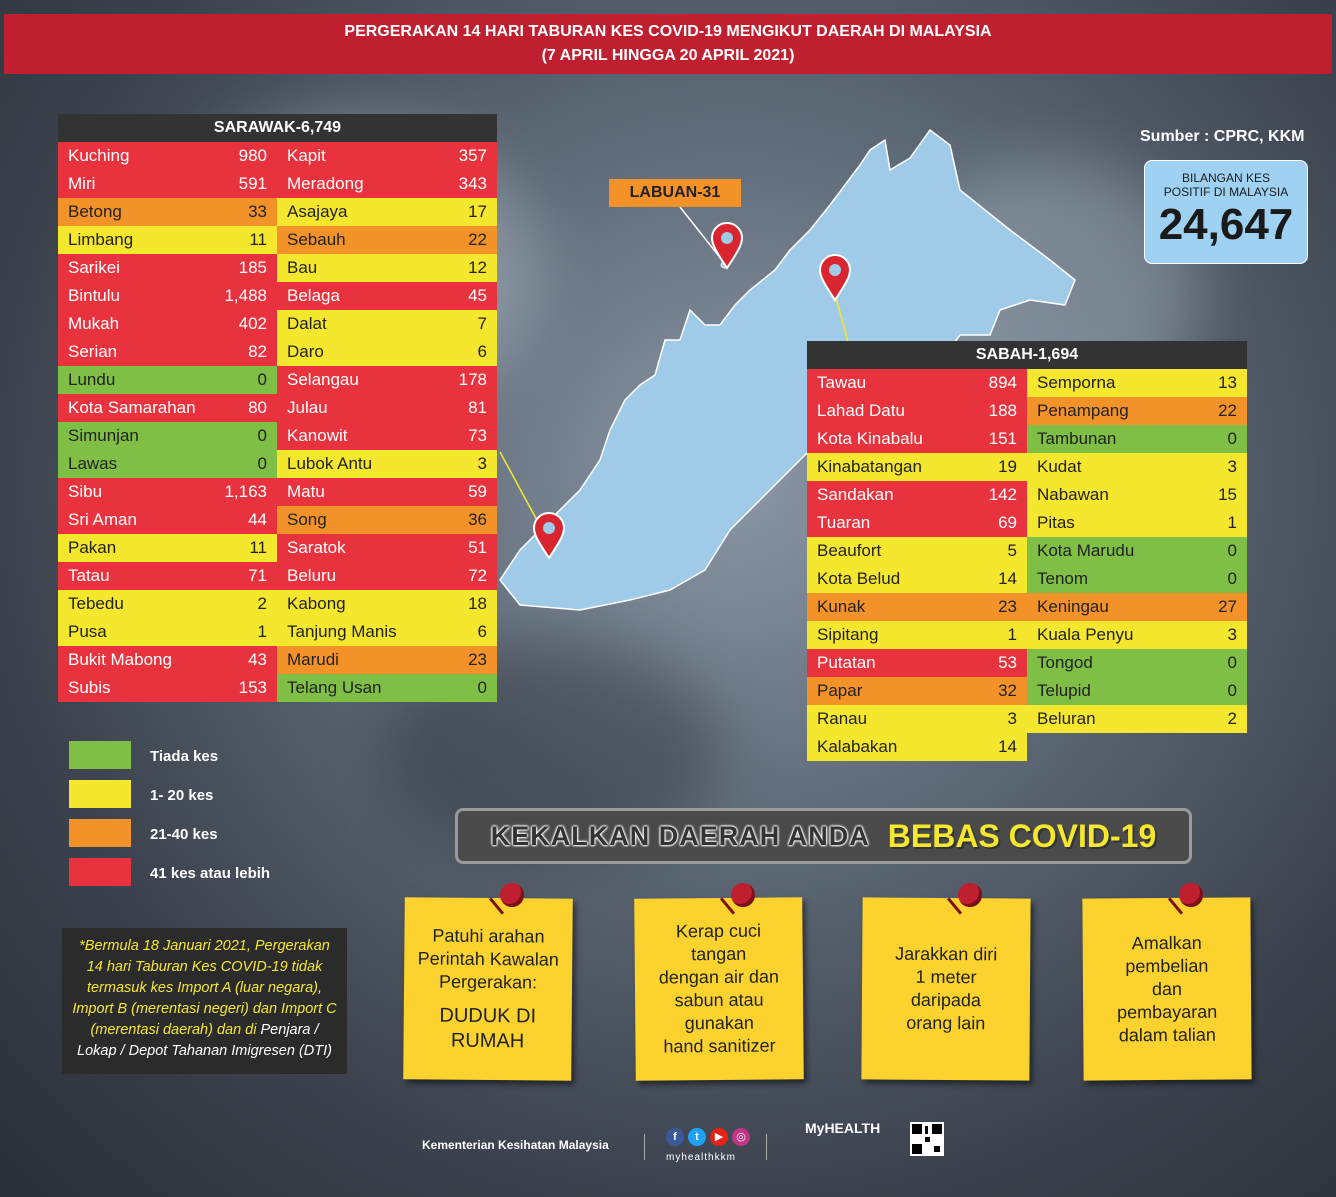 This screenshot has height=1197, width=1336. I want to click on district-name: Semporna, so click(1110, 383).